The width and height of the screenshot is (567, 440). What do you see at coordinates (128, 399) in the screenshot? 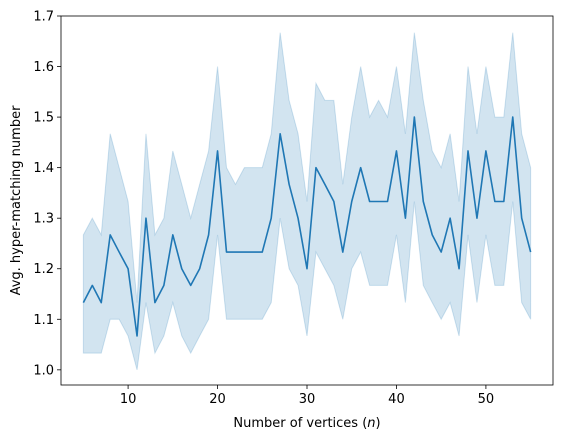
I see `x-tick-label: 10` at bounding box center [128, 399].